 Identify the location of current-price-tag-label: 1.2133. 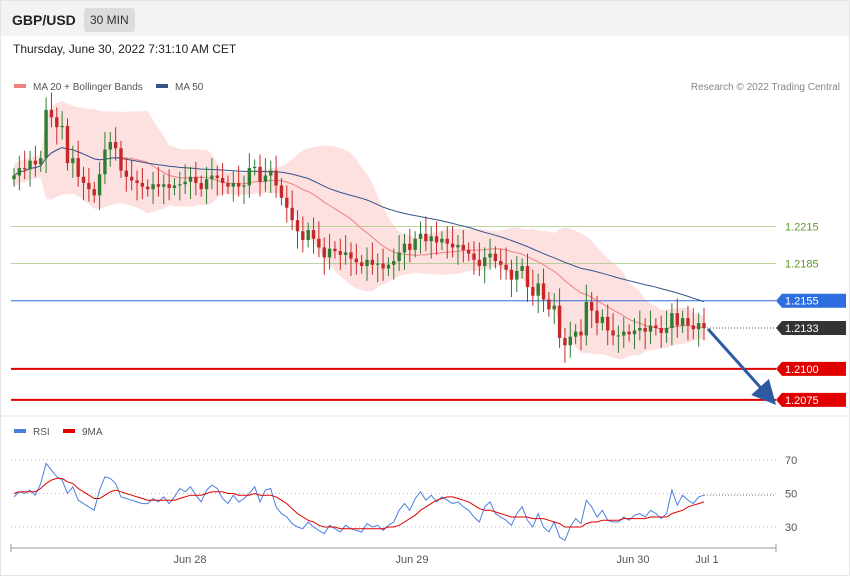
(802, 329).